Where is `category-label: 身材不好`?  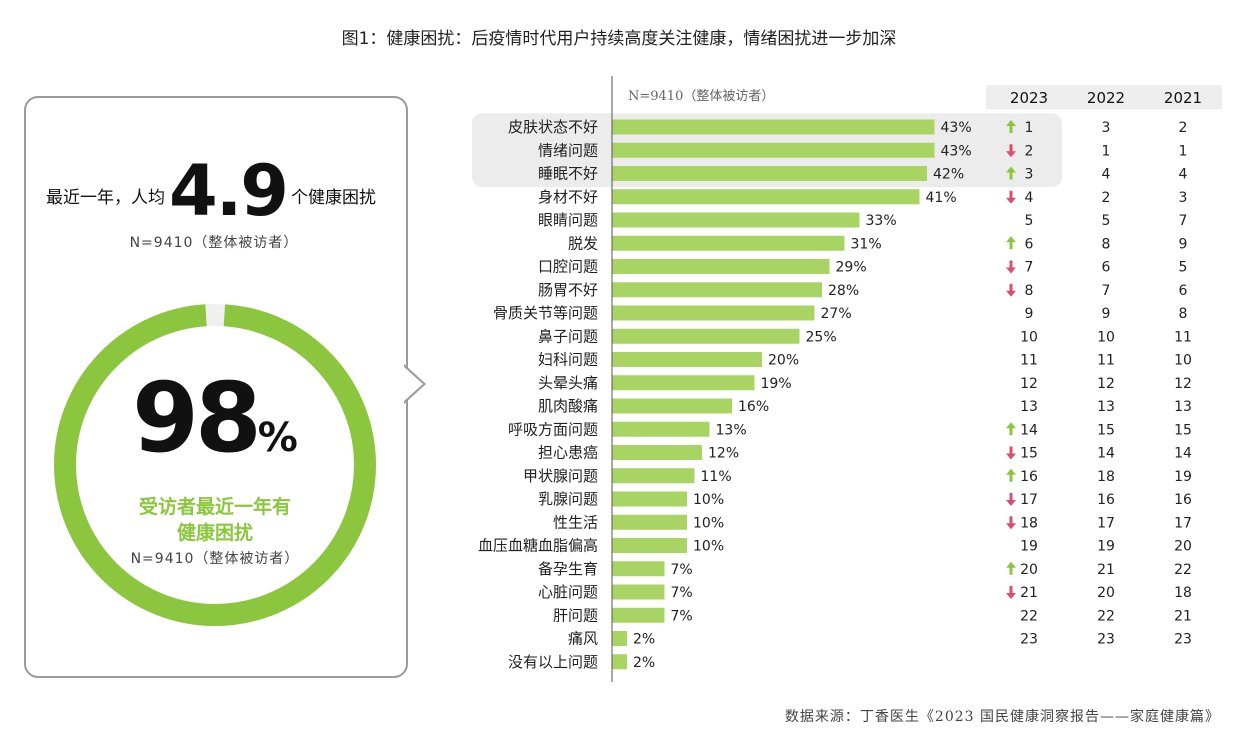 category-label: 身材不好 is located at coordinates (568, 197).